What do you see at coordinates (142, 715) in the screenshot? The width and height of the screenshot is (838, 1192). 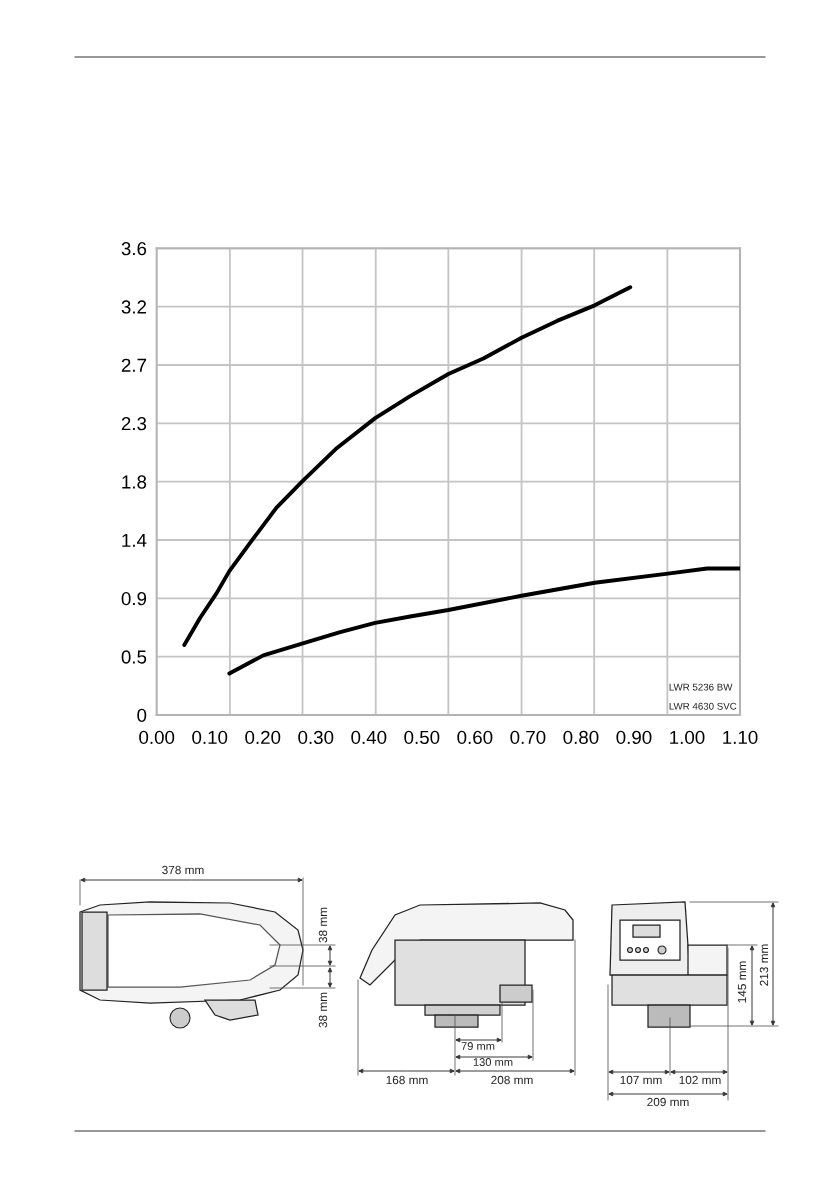 I see `y-tick-label: 0` at bounding box center [142, 715].